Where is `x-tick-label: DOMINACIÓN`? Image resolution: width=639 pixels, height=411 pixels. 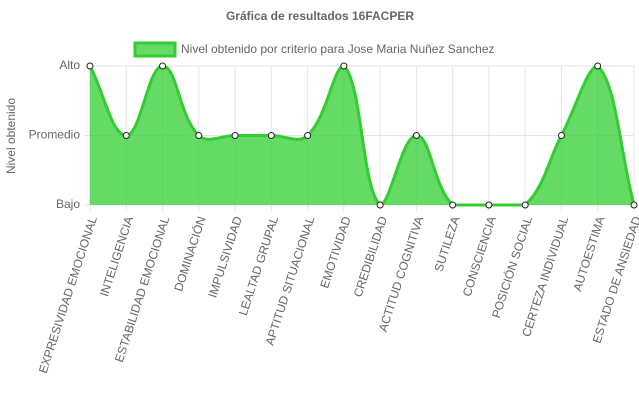 x-tick-label: DOMINACIÓN is located at coordinates (189, 253).